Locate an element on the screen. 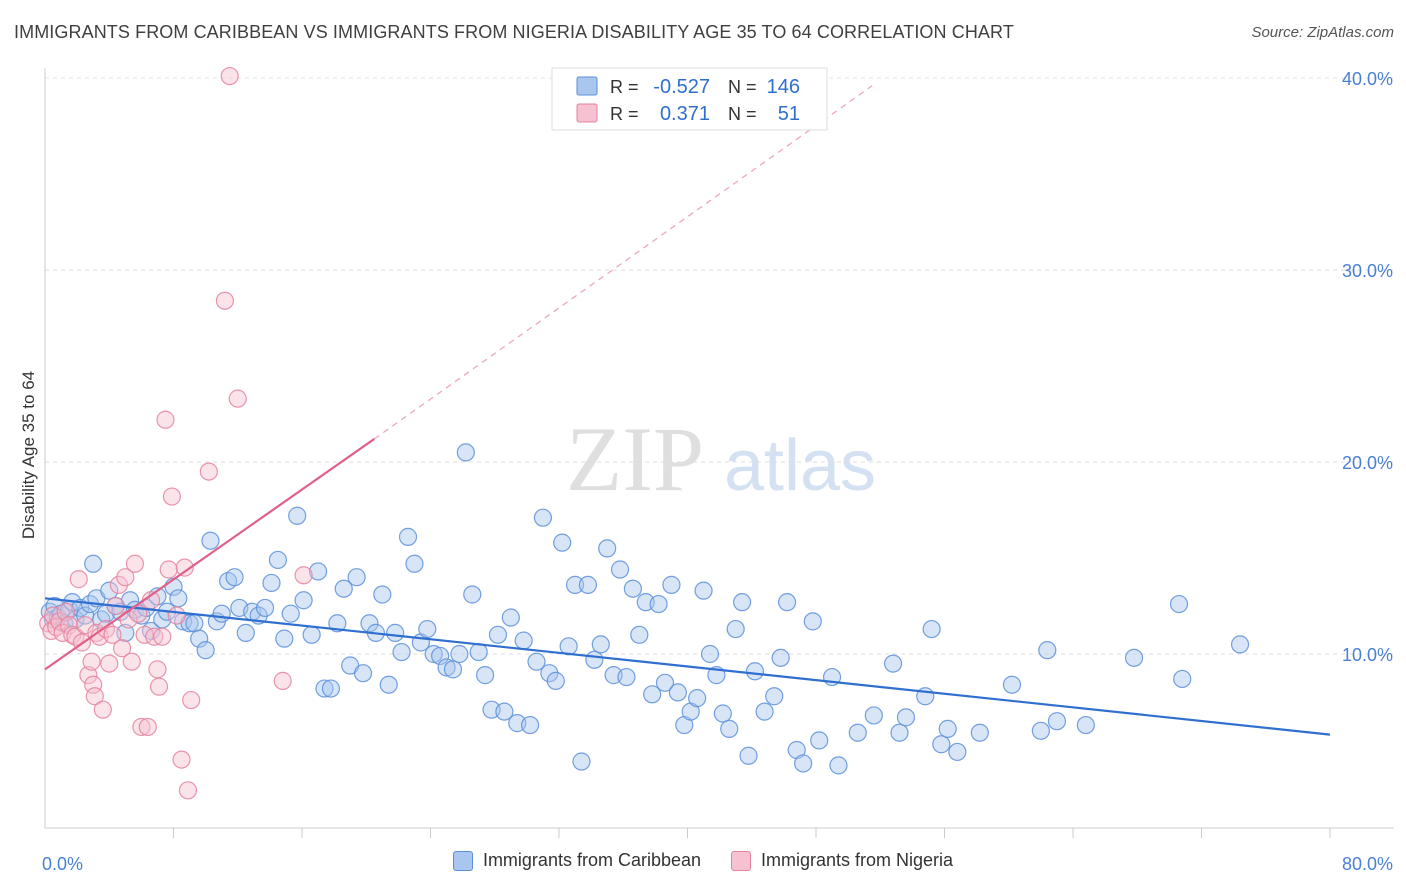  y-tick-label: 10.0% is located at coordinates (1367, 655).